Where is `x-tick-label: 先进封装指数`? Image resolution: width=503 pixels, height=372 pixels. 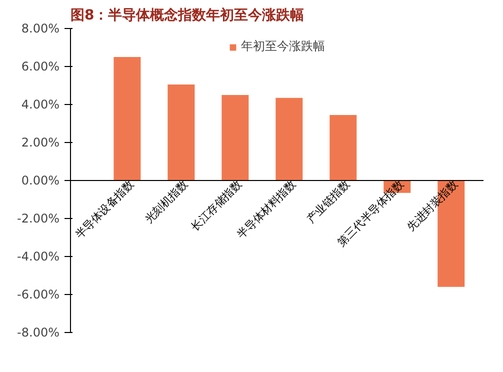 x-tick-label: 先进封装指数 is located at coordinates (432, 206).